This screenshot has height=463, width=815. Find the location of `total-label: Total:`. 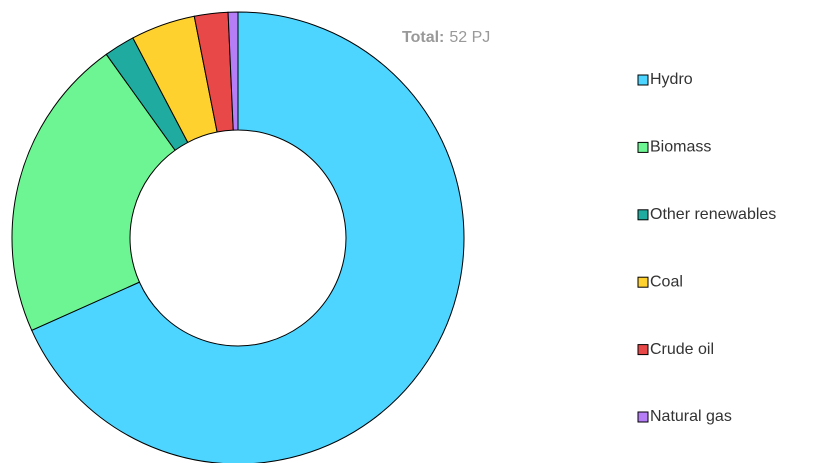

total-label: Total: is located at coordinates (423, 37).